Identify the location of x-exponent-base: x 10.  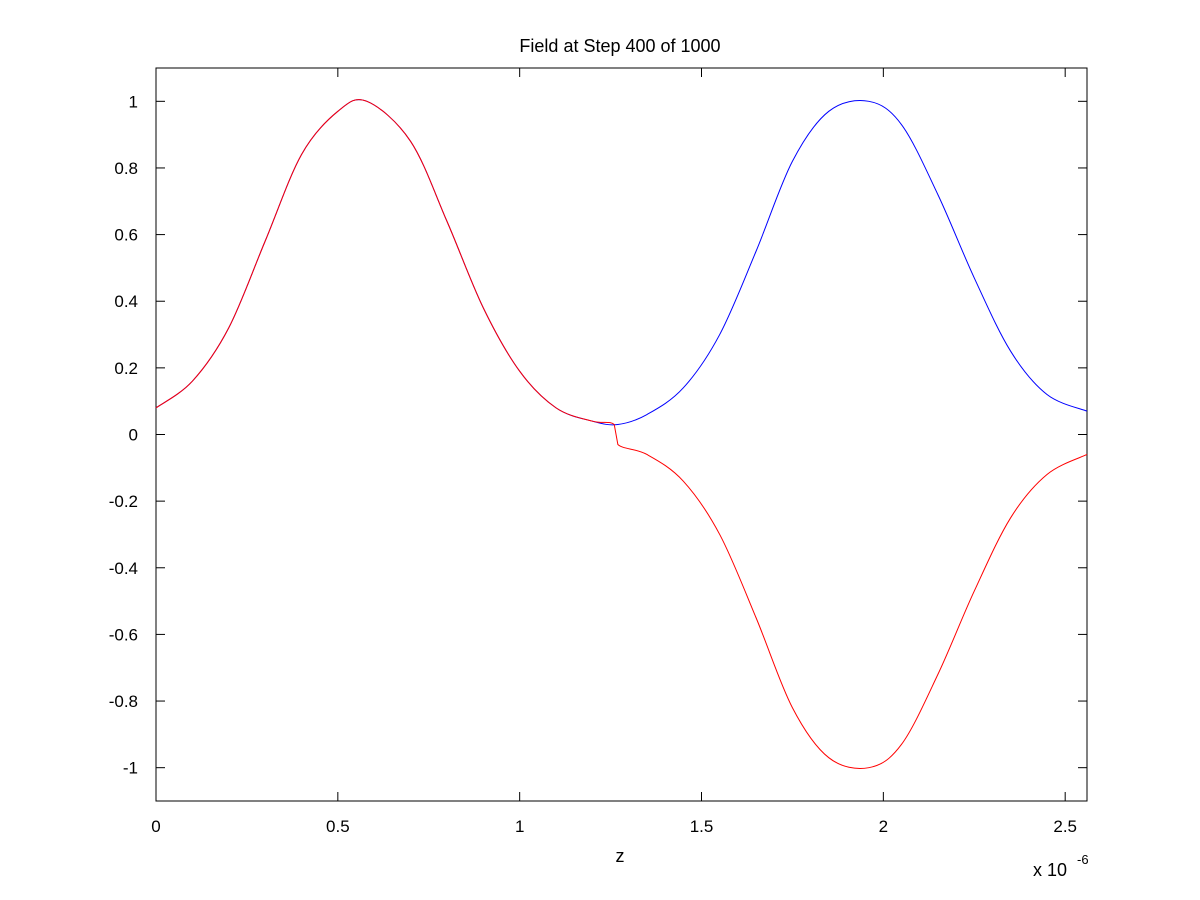
(1050, 870).